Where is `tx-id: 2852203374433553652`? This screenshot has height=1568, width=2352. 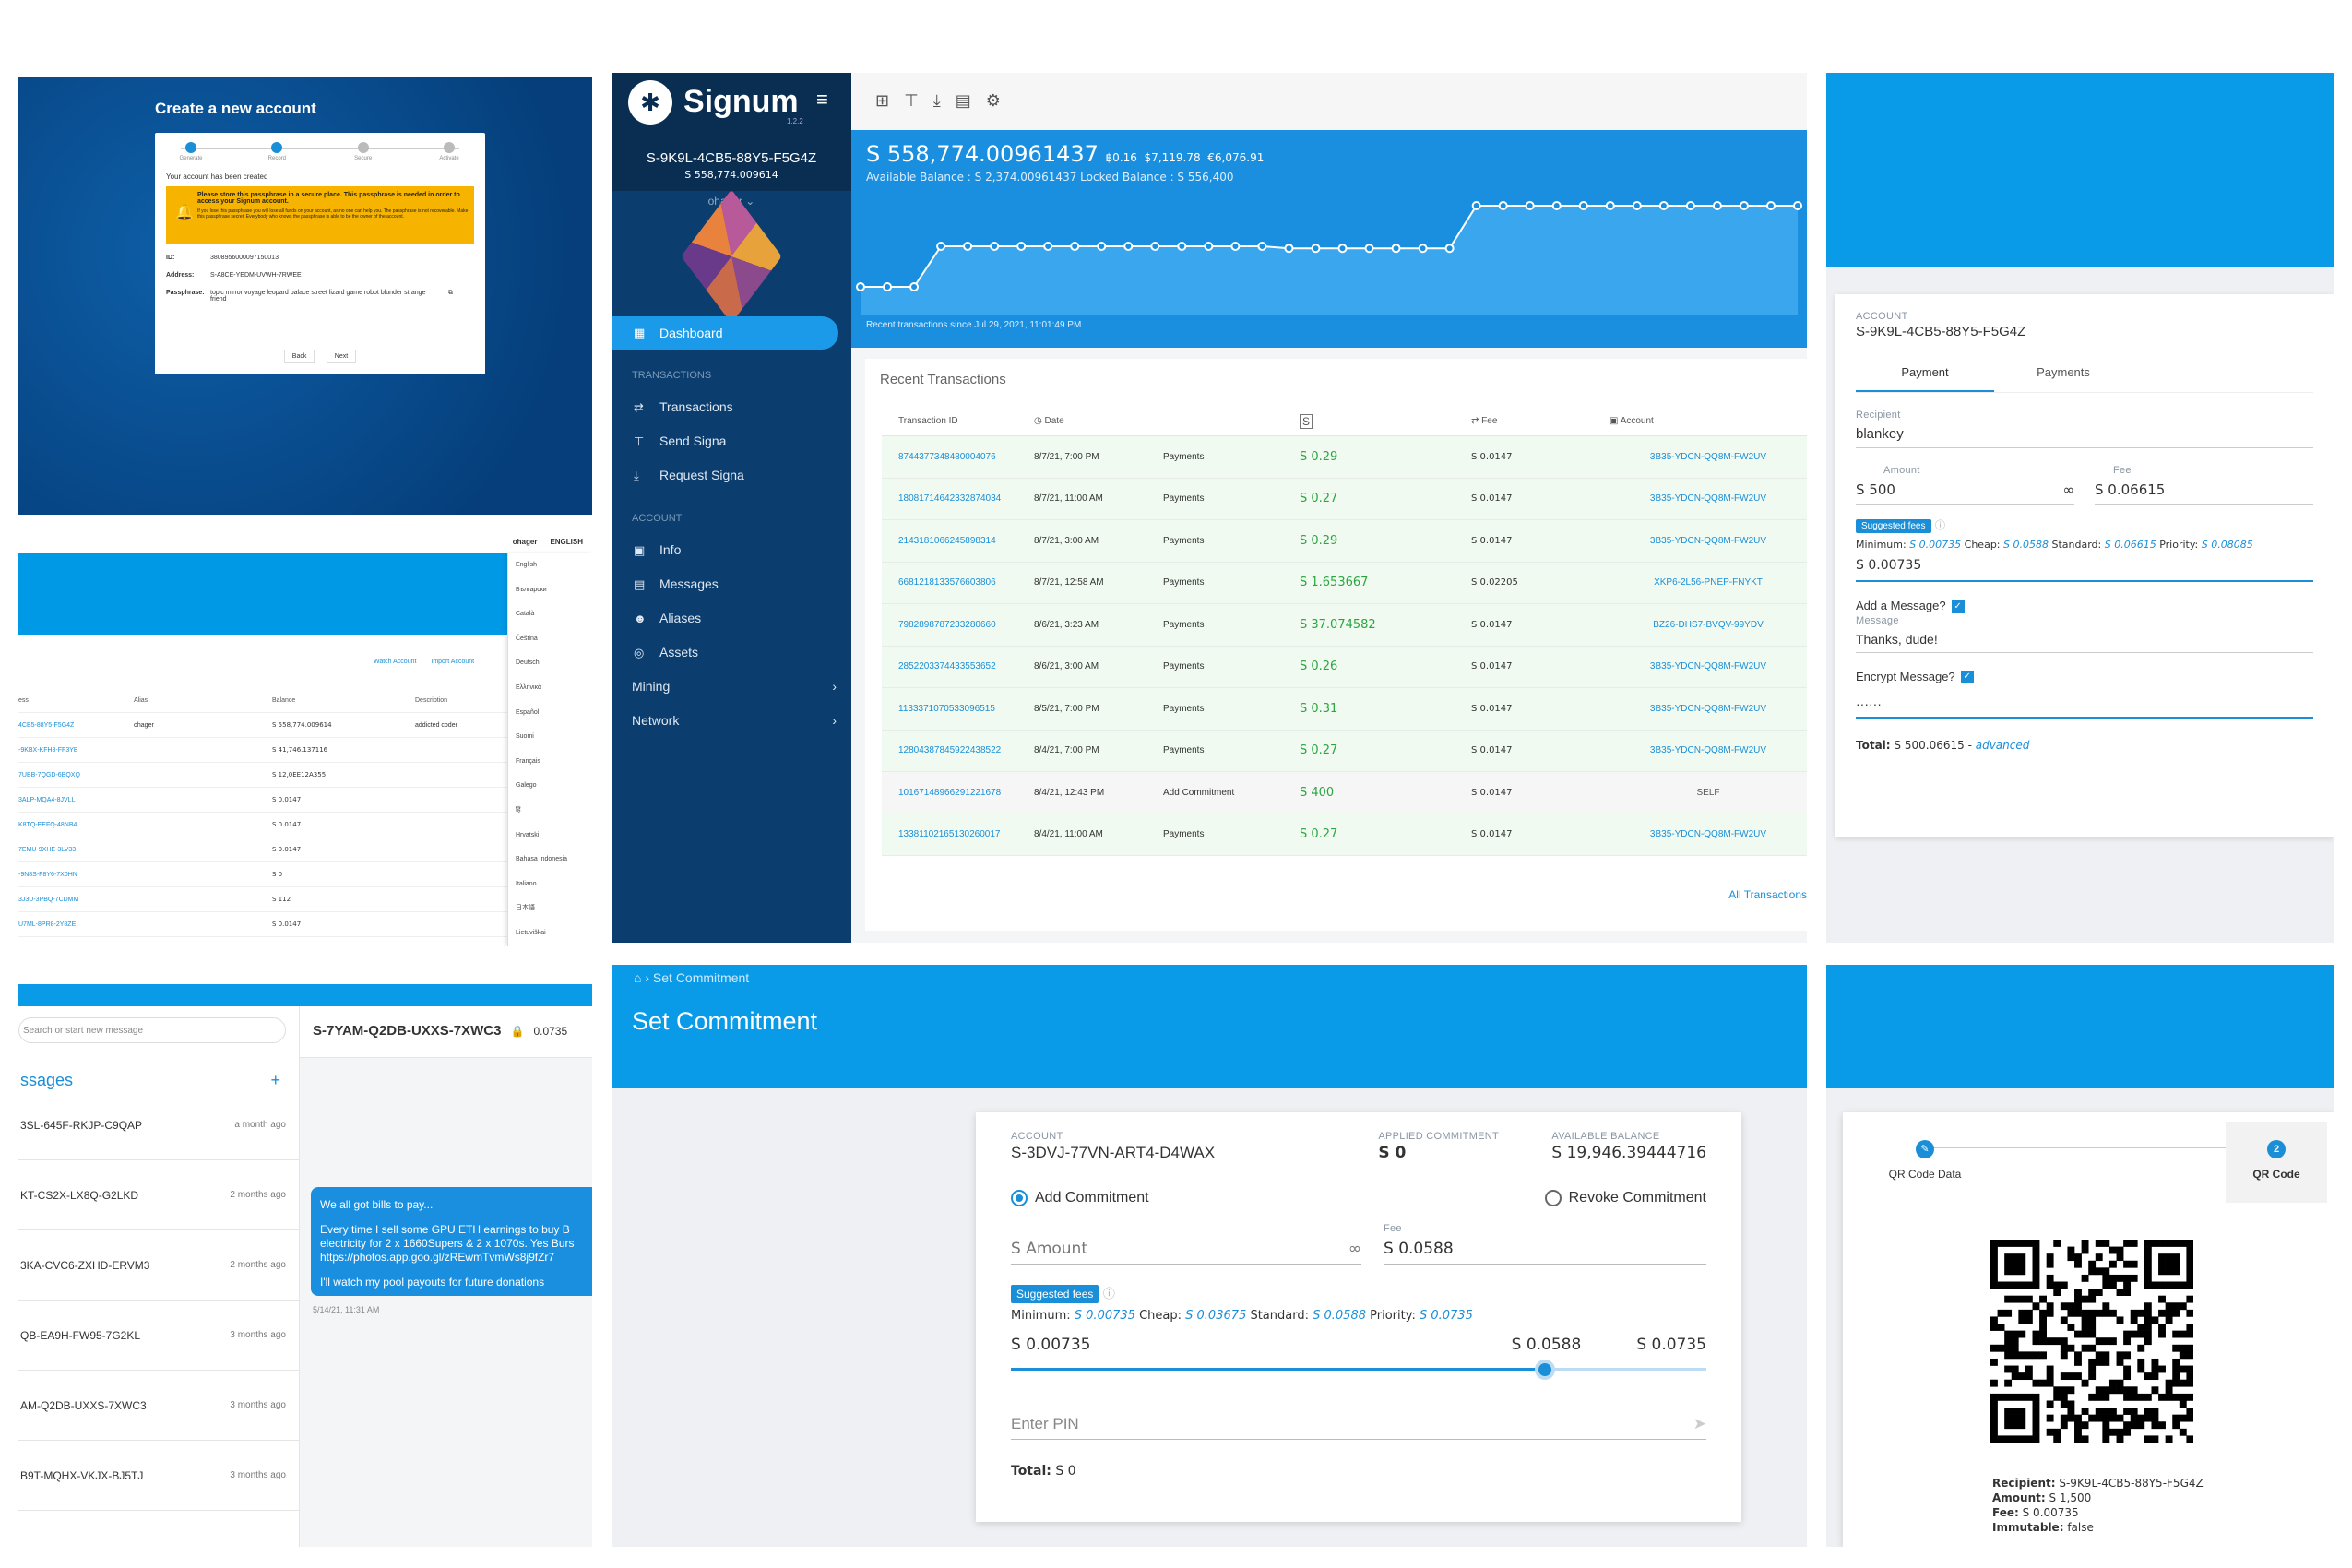 tx-id: 2852203374433553652 is located at coordinates (947, 666).